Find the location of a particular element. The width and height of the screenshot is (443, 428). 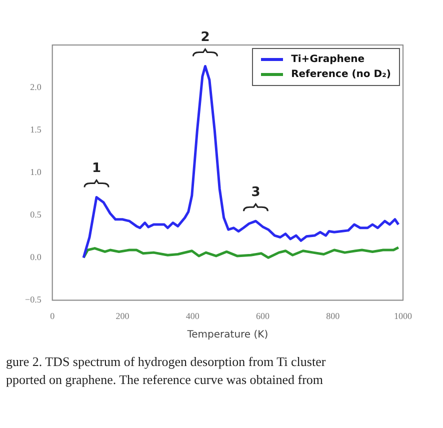

x-tick-label: 400 is located at coordinates (193, 315).